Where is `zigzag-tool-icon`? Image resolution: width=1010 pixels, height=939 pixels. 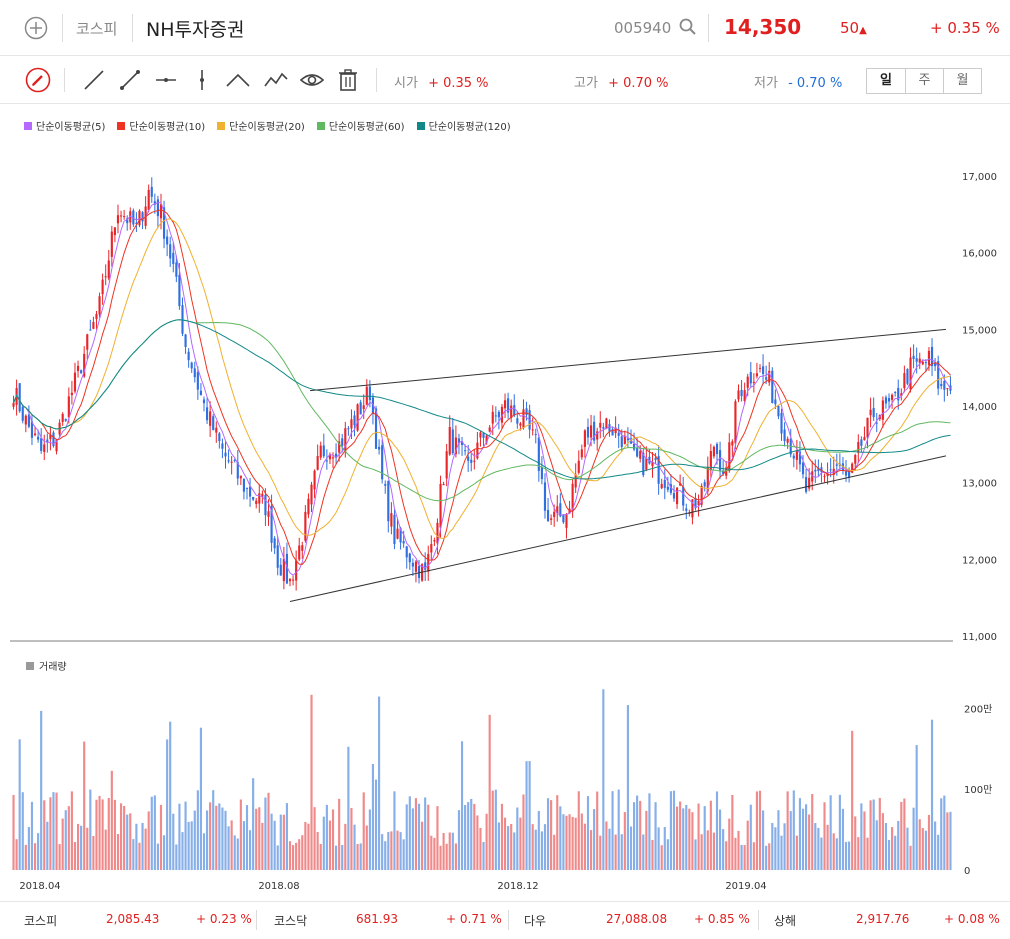
zigzag-tool-icon is located at coordinates (276, 80).